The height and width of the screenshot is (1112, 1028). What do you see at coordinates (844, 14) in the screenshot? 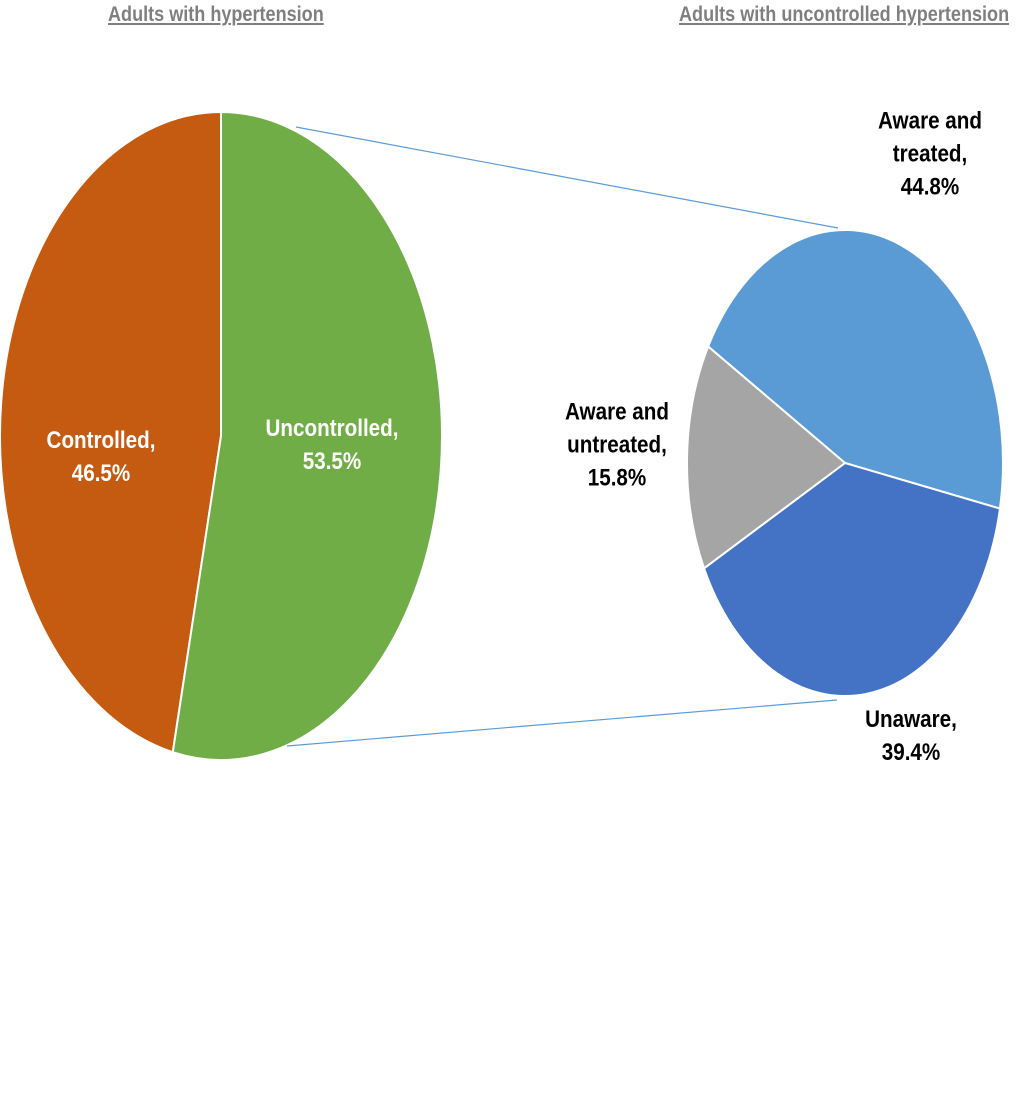
I see `right-pie-title: Adults with uncontrolled hypertension` at bounding box center [844, 14].